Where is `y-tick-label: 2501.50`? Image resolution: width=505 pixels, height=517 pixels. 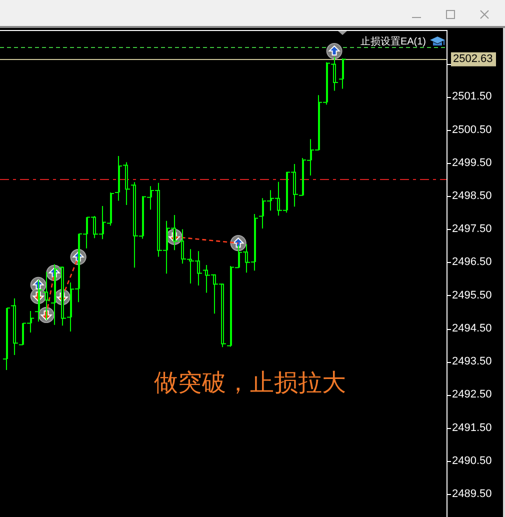 y-tick-label: 2501.50 is located at coordinates (472, 96).